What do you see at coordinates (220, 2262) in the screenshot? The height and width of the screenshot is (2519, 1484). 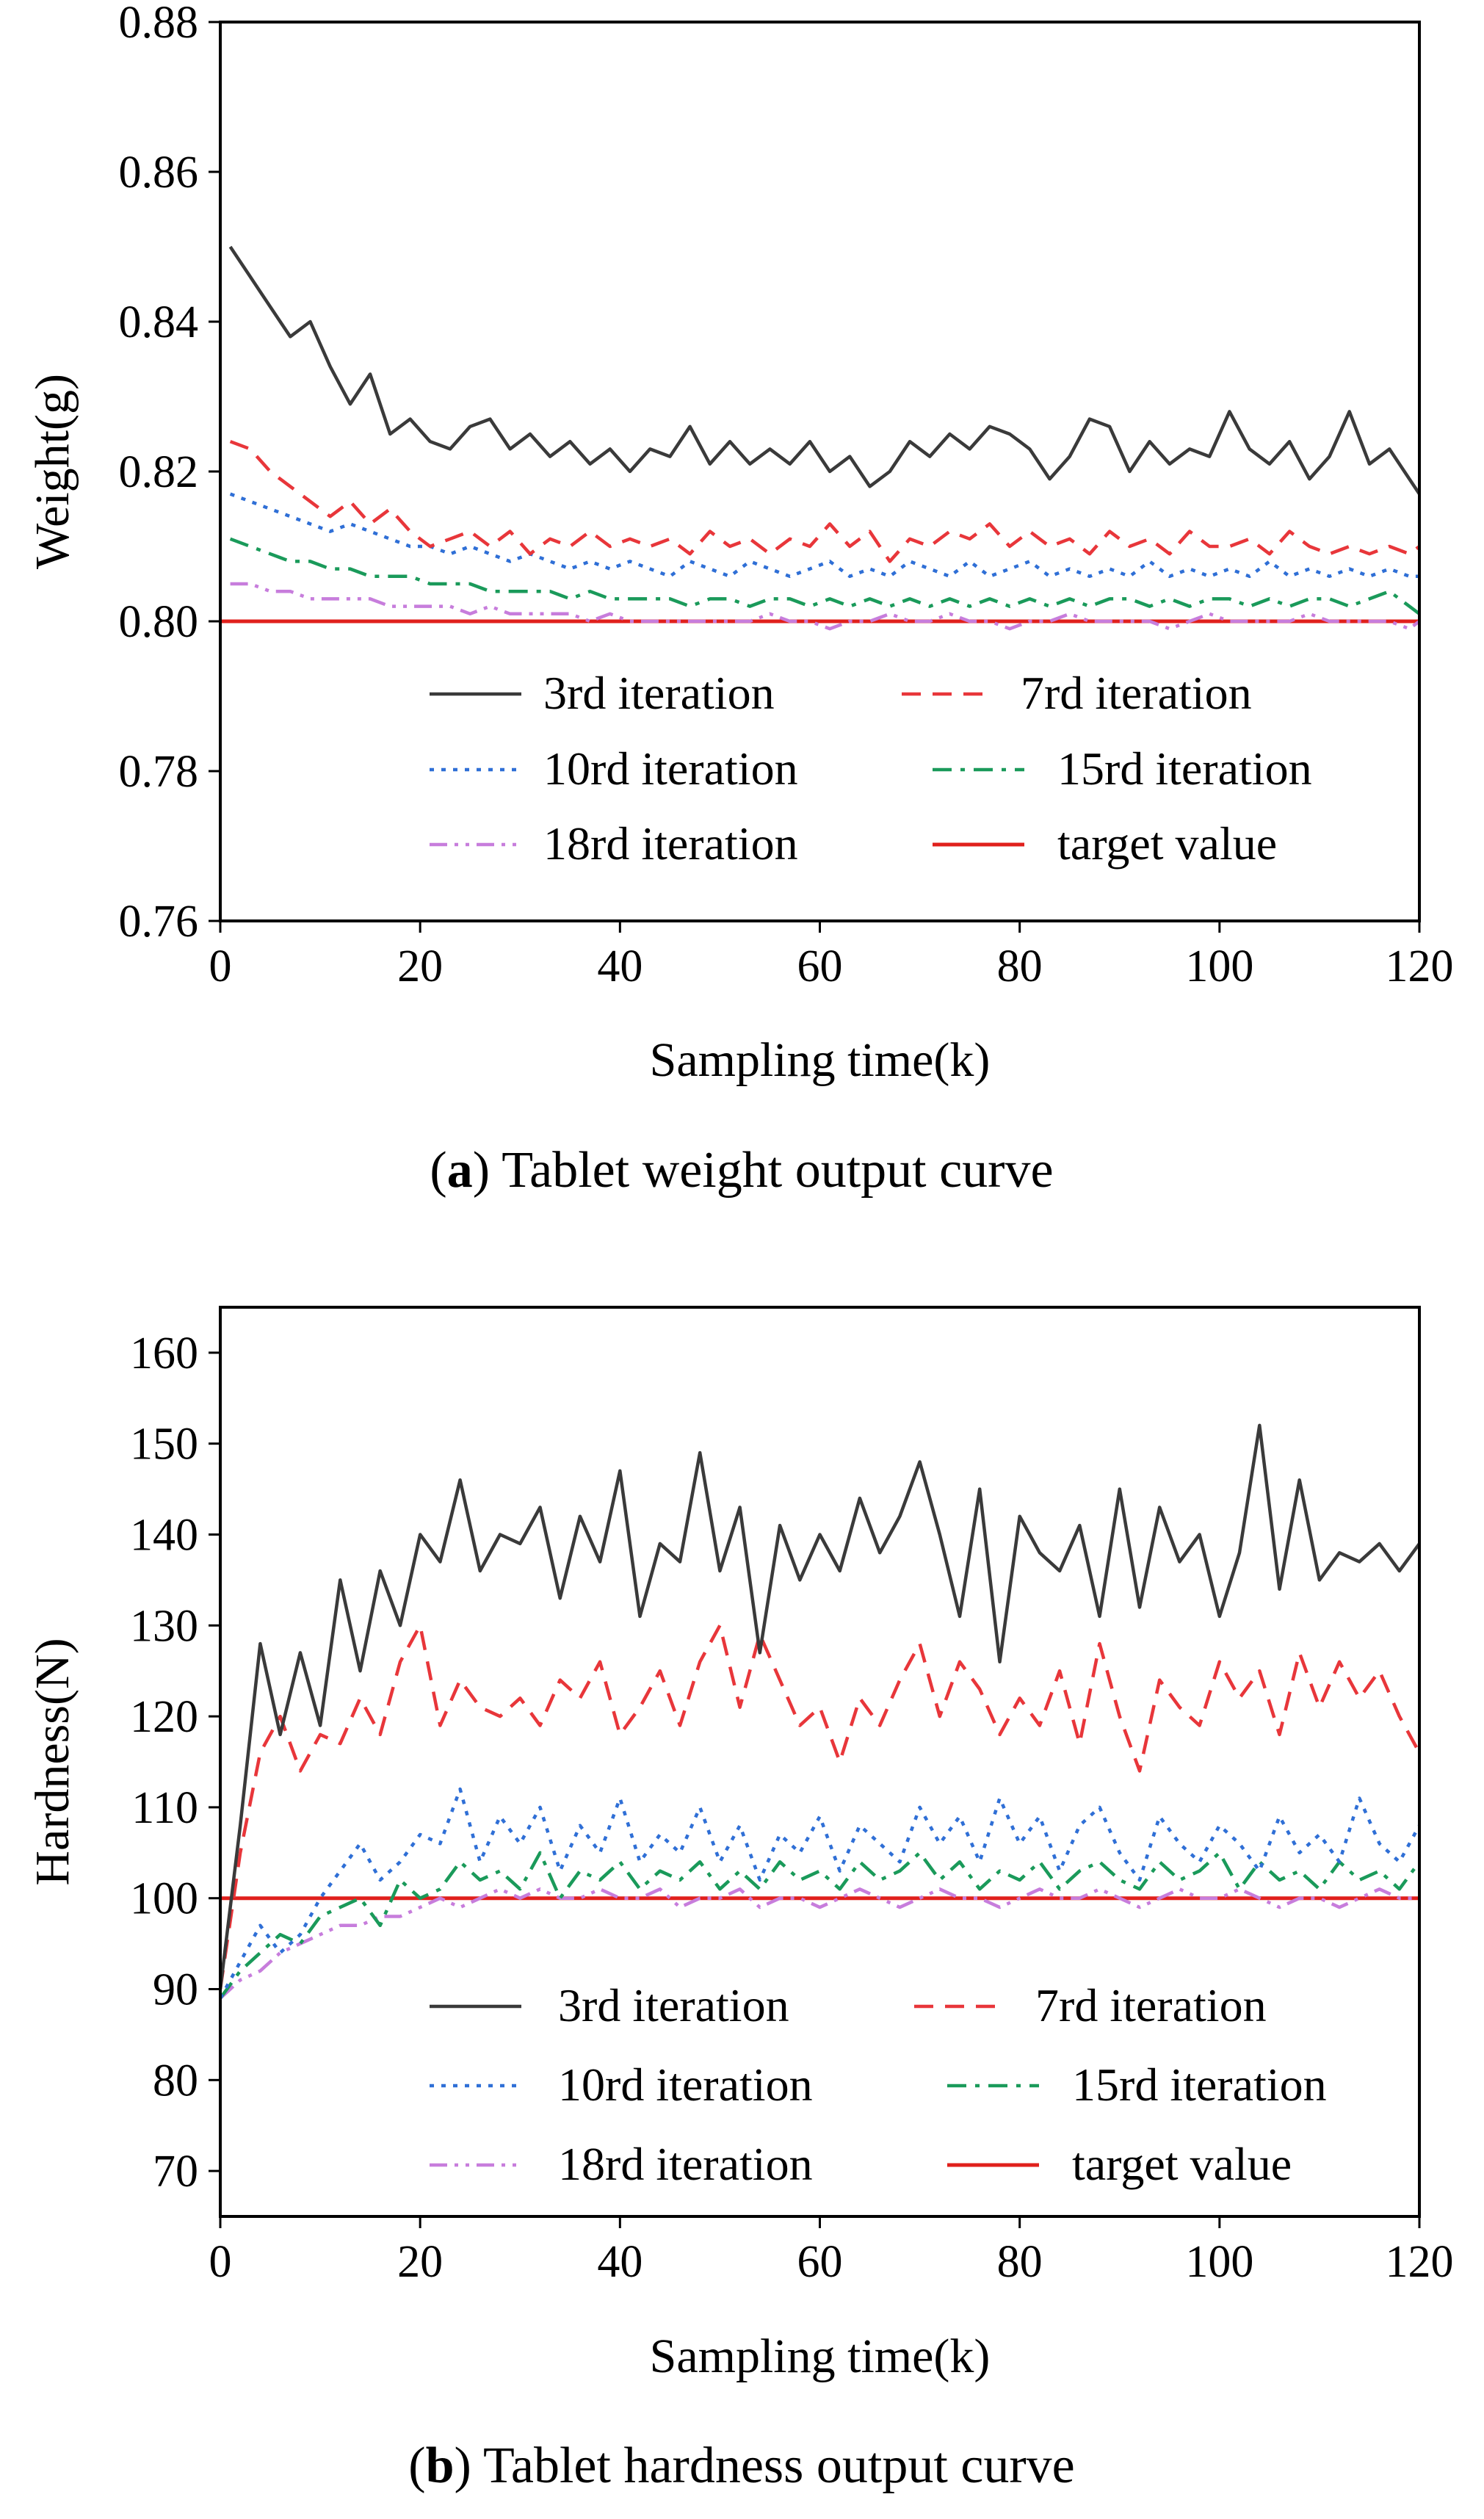 I see `chart-b-x-tick-label: 0` at bounding box center [220, 2262].